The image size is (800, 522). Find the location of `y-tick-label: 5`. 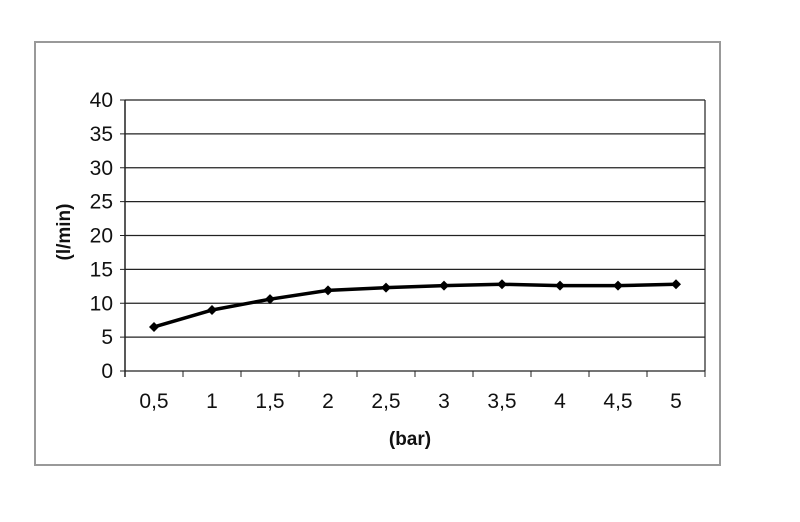

y-tick-label: 5 is located at coordinates (107, 337).